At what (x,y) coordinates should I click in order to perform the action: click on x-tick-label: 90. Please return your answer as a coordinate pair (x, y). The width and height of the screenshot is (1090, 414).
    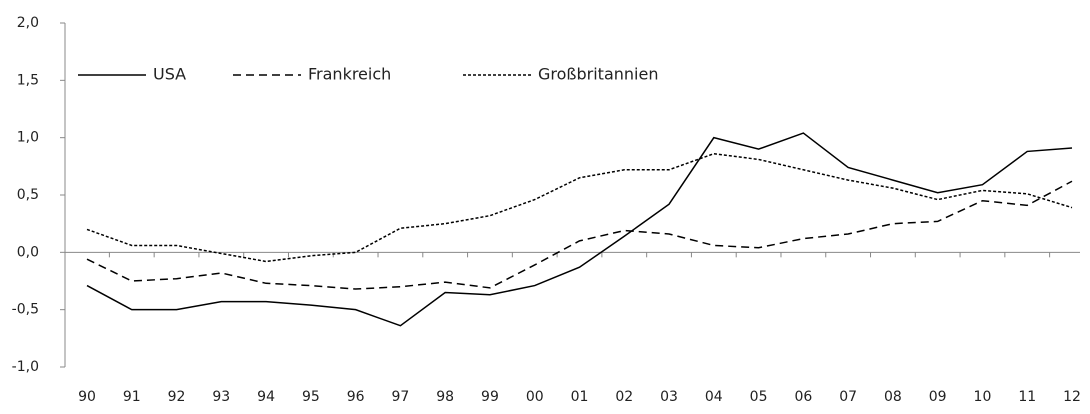
    Looking at the image, I should click on (87, 397).